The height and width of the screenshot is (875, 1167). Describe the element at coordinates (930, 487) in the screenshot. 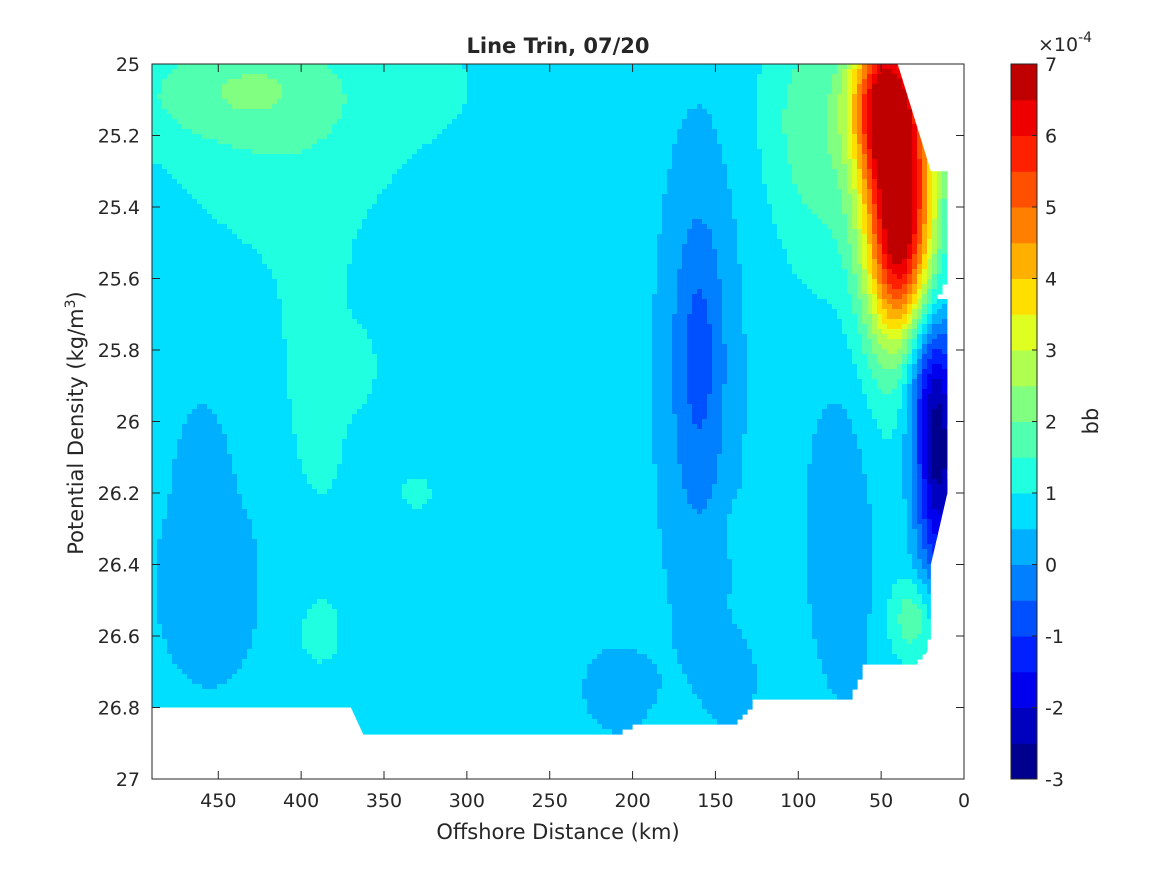

I see `contour-cell-1972` at that location.